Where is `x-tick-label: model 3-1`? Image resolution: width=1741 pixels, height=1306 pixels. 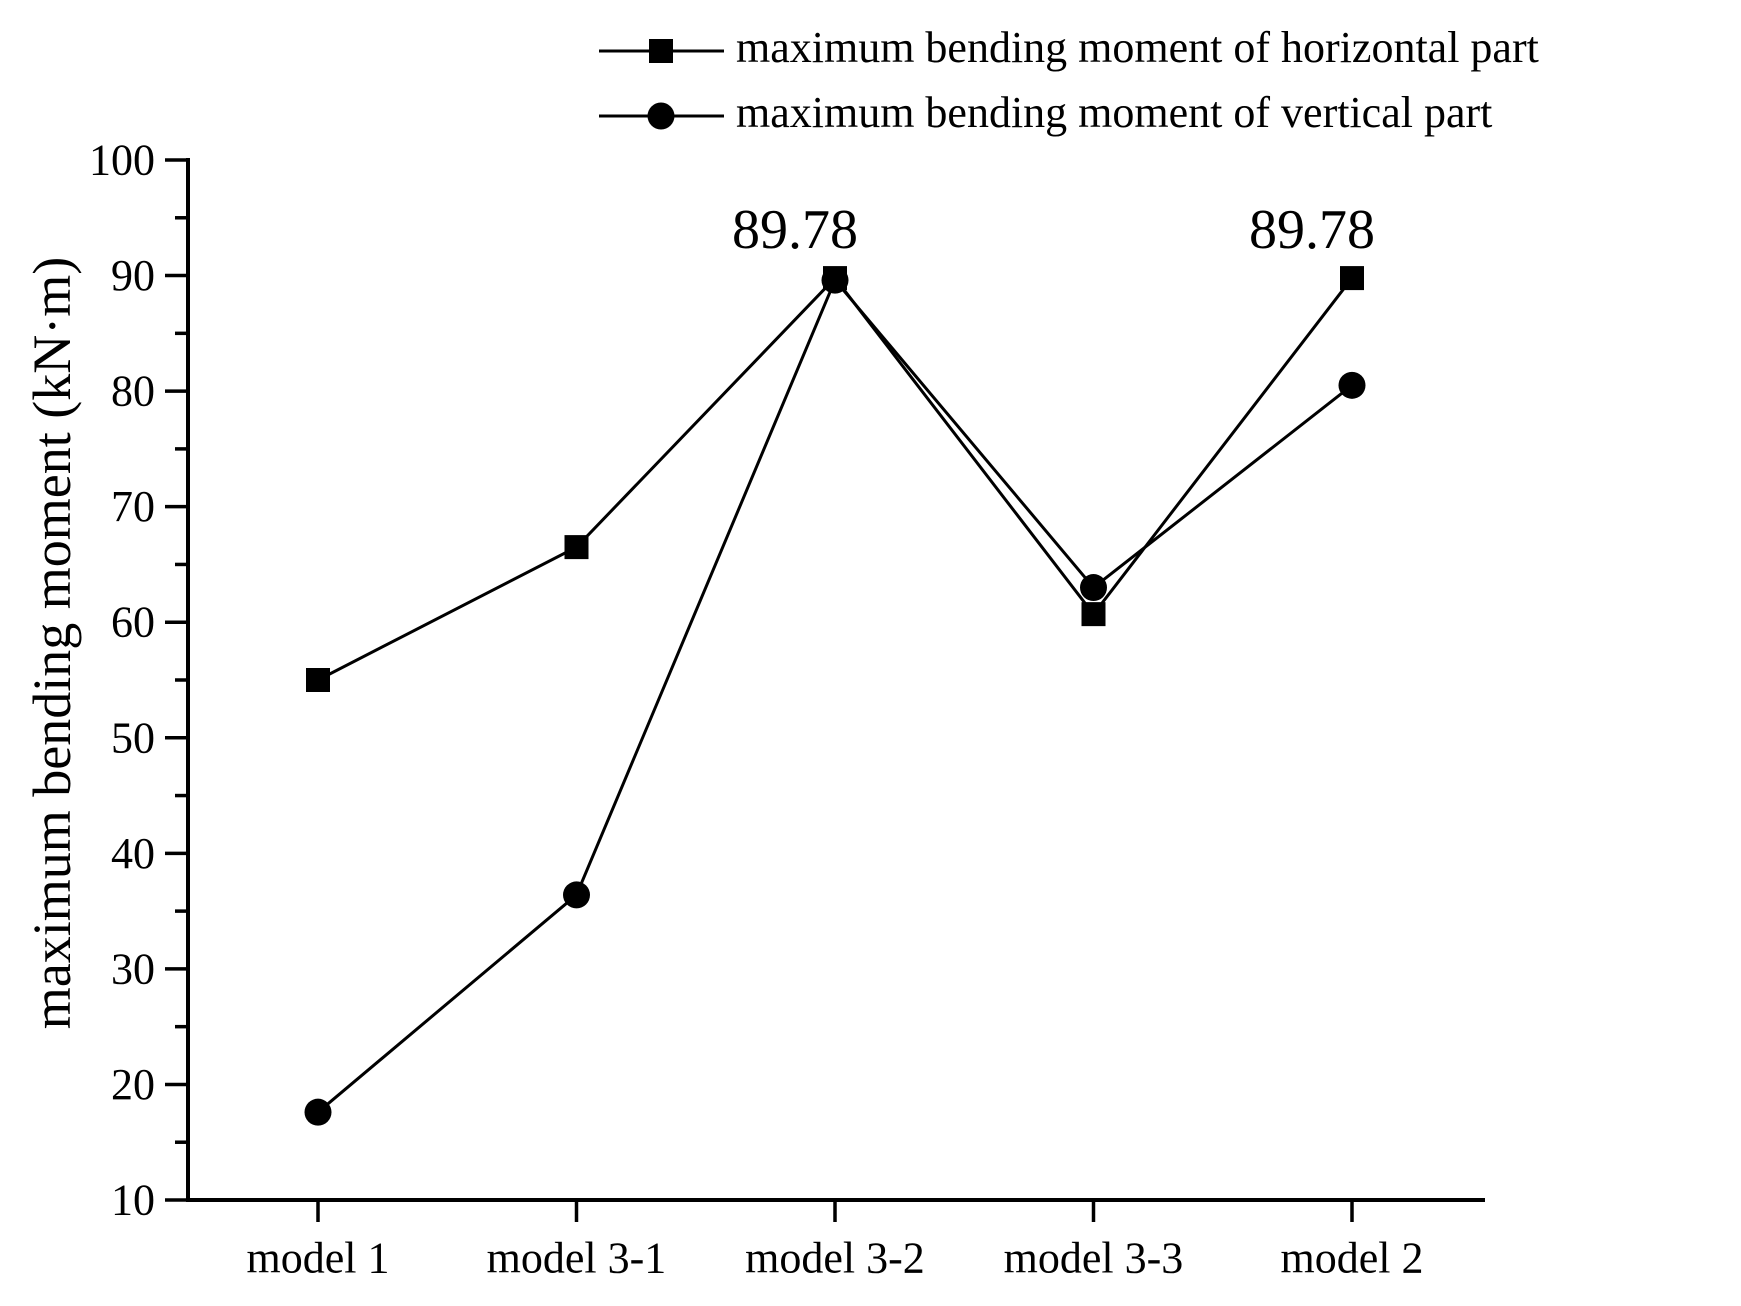 x-tick-label: model 3-1 is located at coordinates (577, 1258).